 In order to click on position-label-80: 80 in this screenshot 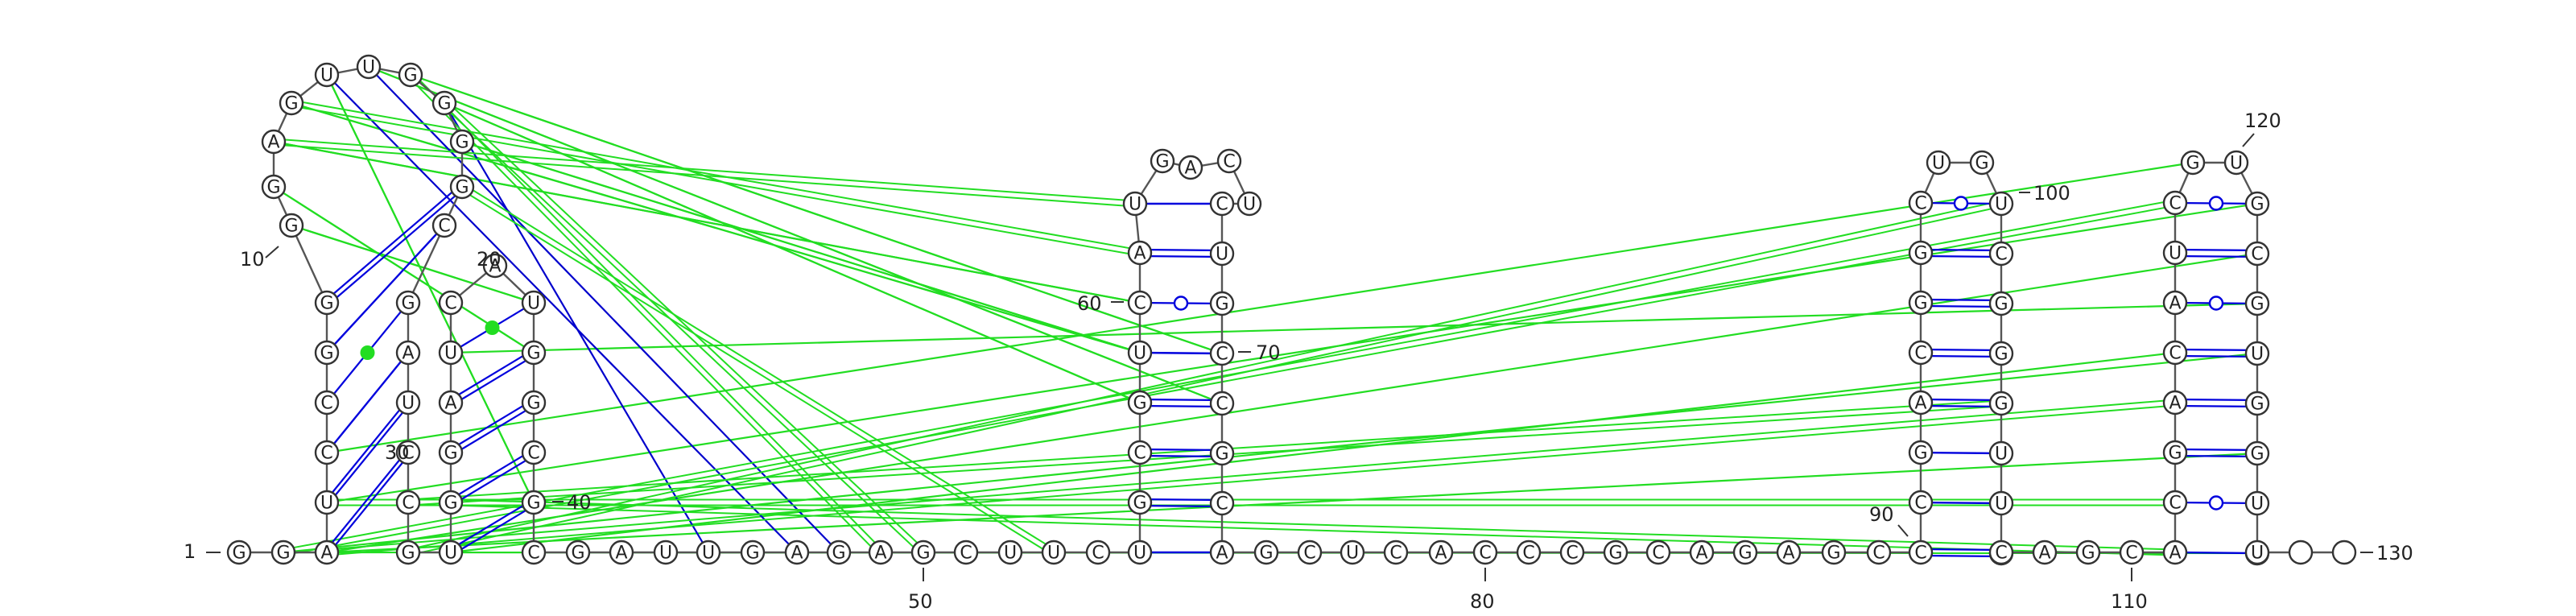, I will do `click(1482, 590)`.